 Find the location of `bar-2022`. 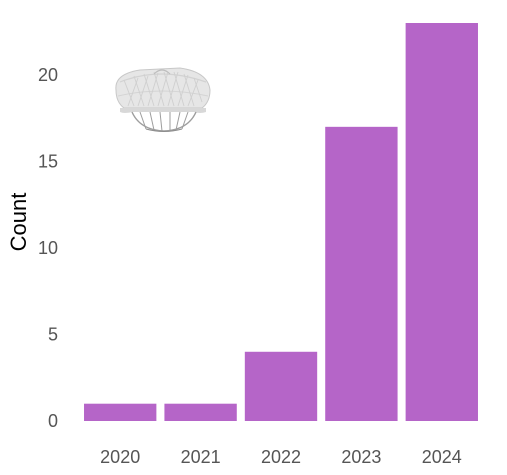

bar-2022 is located at coordinates (281, 386).